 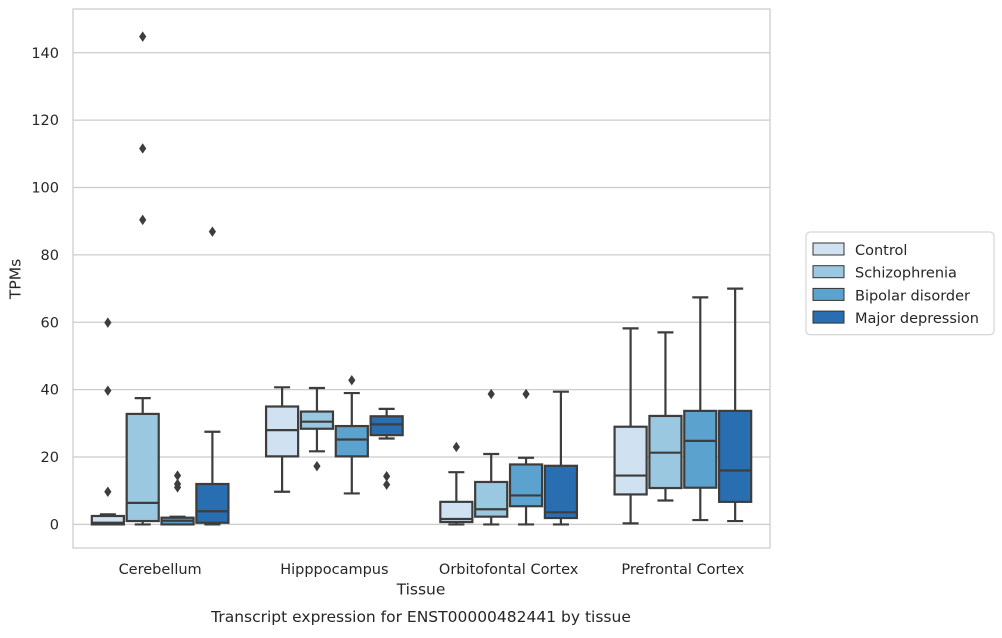 I want to click on box-bipolar-disorder-prefrontal-cortex, so click(x=700, y=409).